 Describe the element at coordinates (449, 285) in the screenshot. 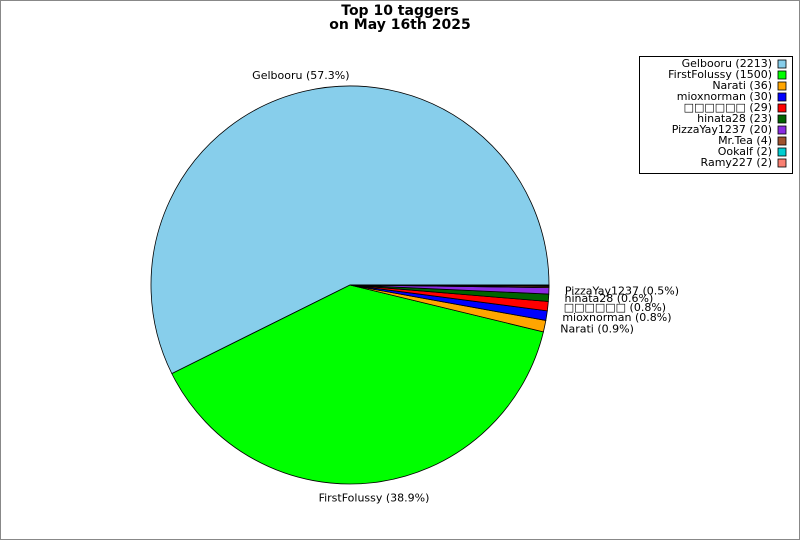

I see `pie-slice` at that location.